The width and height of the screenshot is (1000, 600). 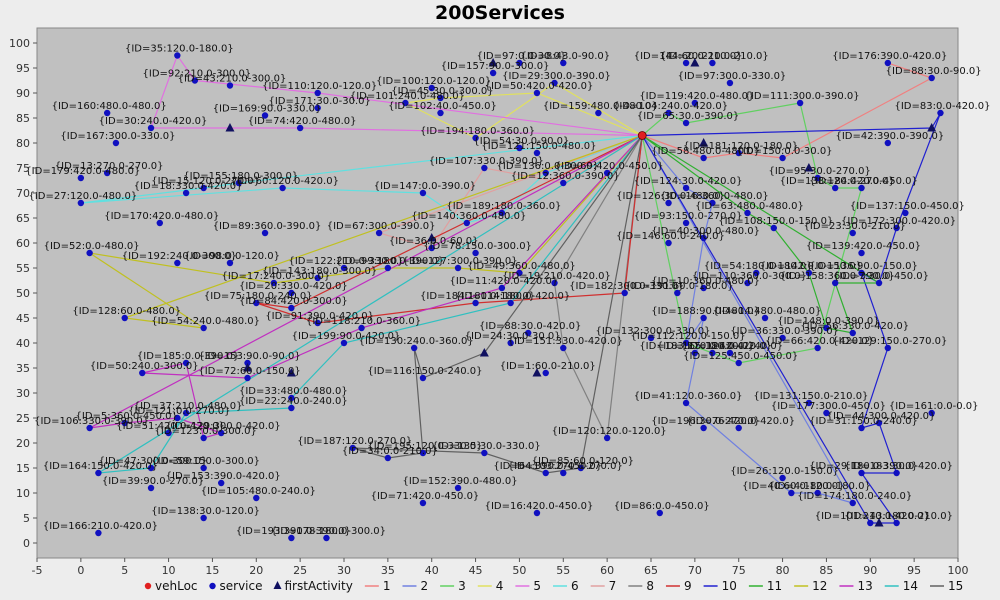 I want to click on service-label: {ID=181:120.0-180.0}, so click(x=740, y=146).